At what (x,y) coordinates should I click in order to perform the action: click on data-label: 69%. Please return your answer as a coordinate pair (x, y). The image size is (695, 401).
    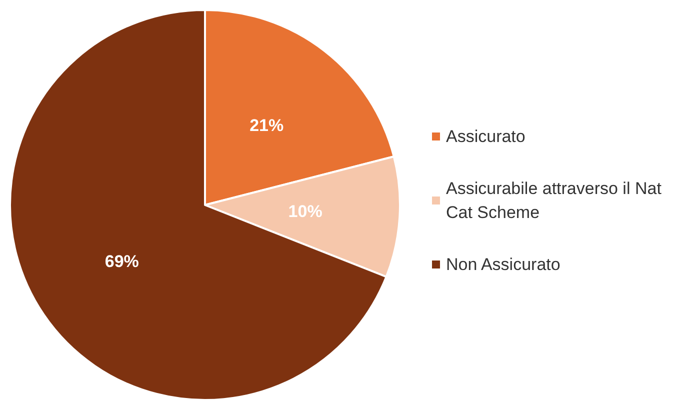
    Looking at the image, I should click on (121, 261).